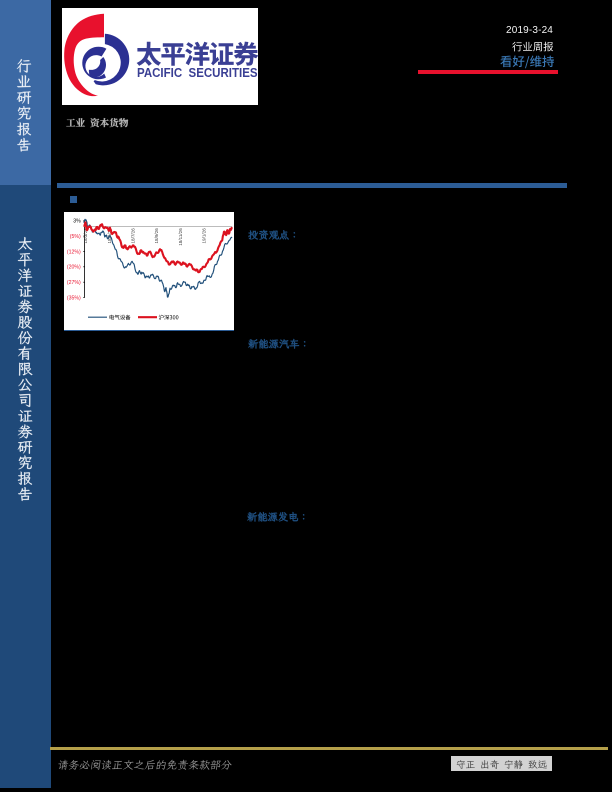 The image size is (612, 792). Describe the element at coordinates (74, 298) in the screenshot. I see `svg-text: (35%)` at that location.